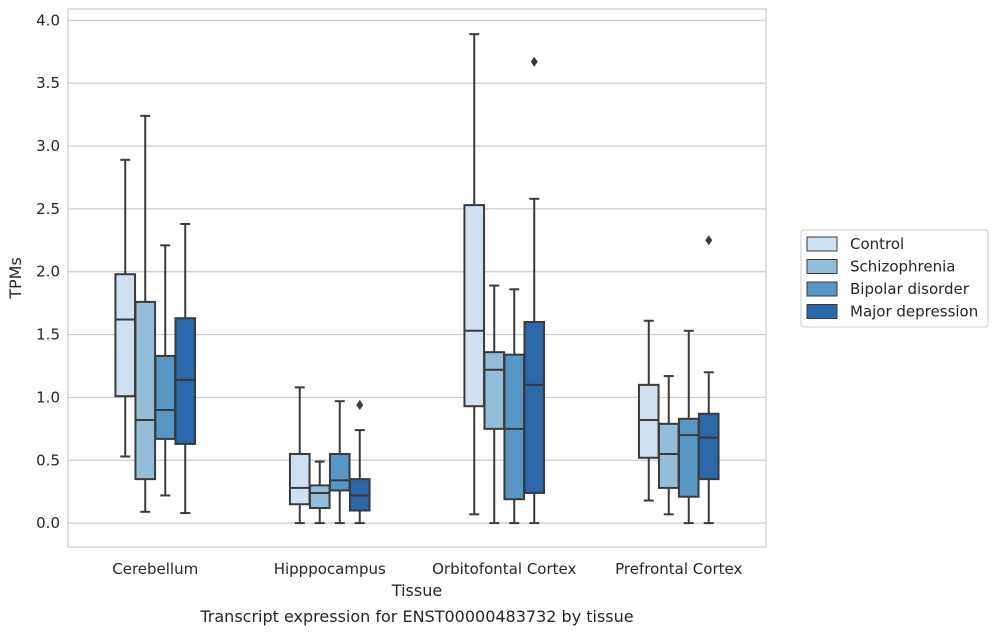 The width and height of the screenshot is (997, 634). I want to click on legend-frame, so click(894, 278).